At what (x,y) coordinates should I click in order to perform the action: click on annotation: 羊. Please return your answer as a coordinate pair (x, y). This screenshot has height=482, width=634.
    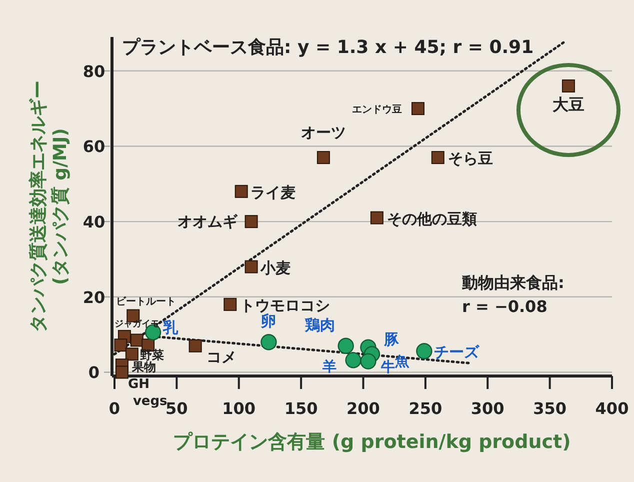
    Looking at the image, I should click on (328, 367).